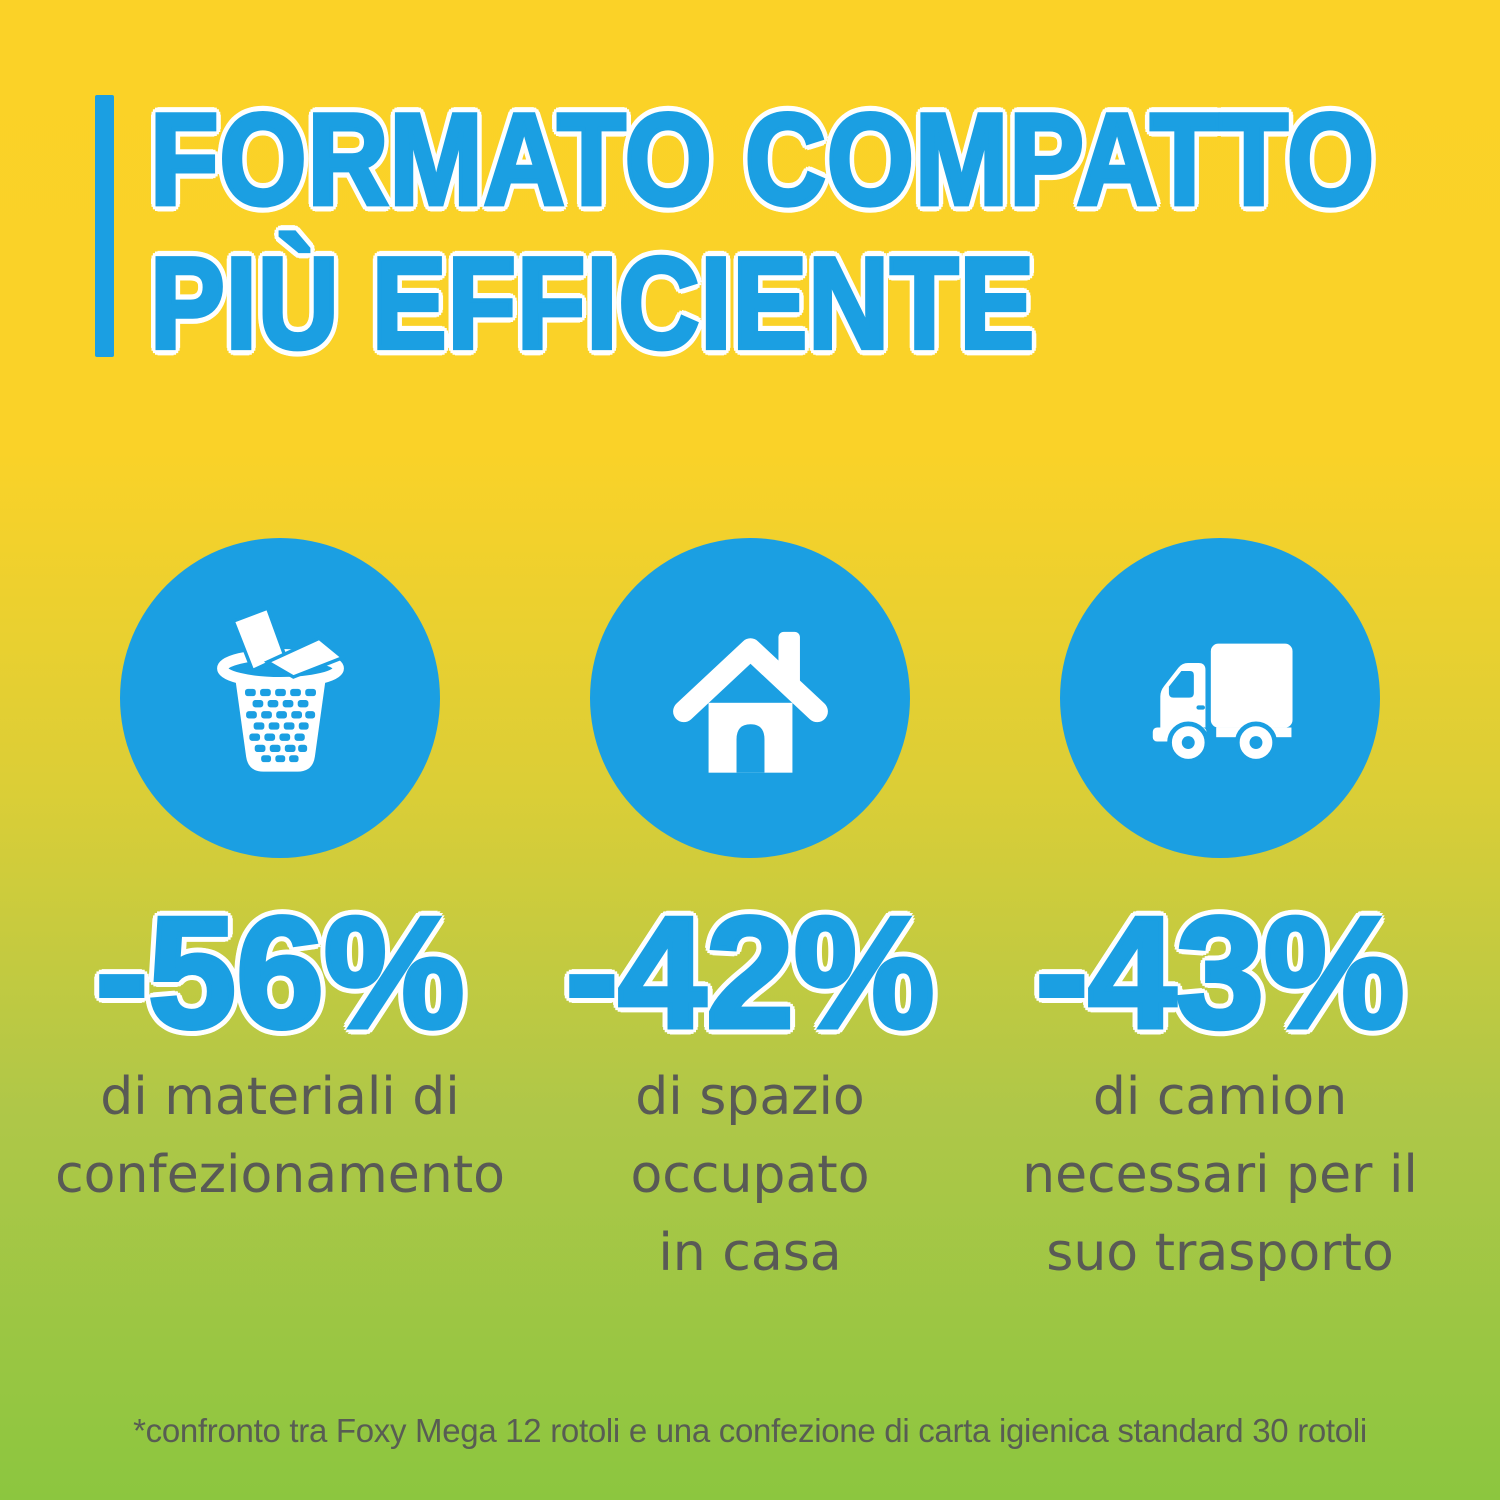 The image size is (1500, 1500). What do you see at coordinates (750, 1175) in the screenshot?
I see `stat-label-space: di spazio occupato in casa` at bounding box center [750, 1175].